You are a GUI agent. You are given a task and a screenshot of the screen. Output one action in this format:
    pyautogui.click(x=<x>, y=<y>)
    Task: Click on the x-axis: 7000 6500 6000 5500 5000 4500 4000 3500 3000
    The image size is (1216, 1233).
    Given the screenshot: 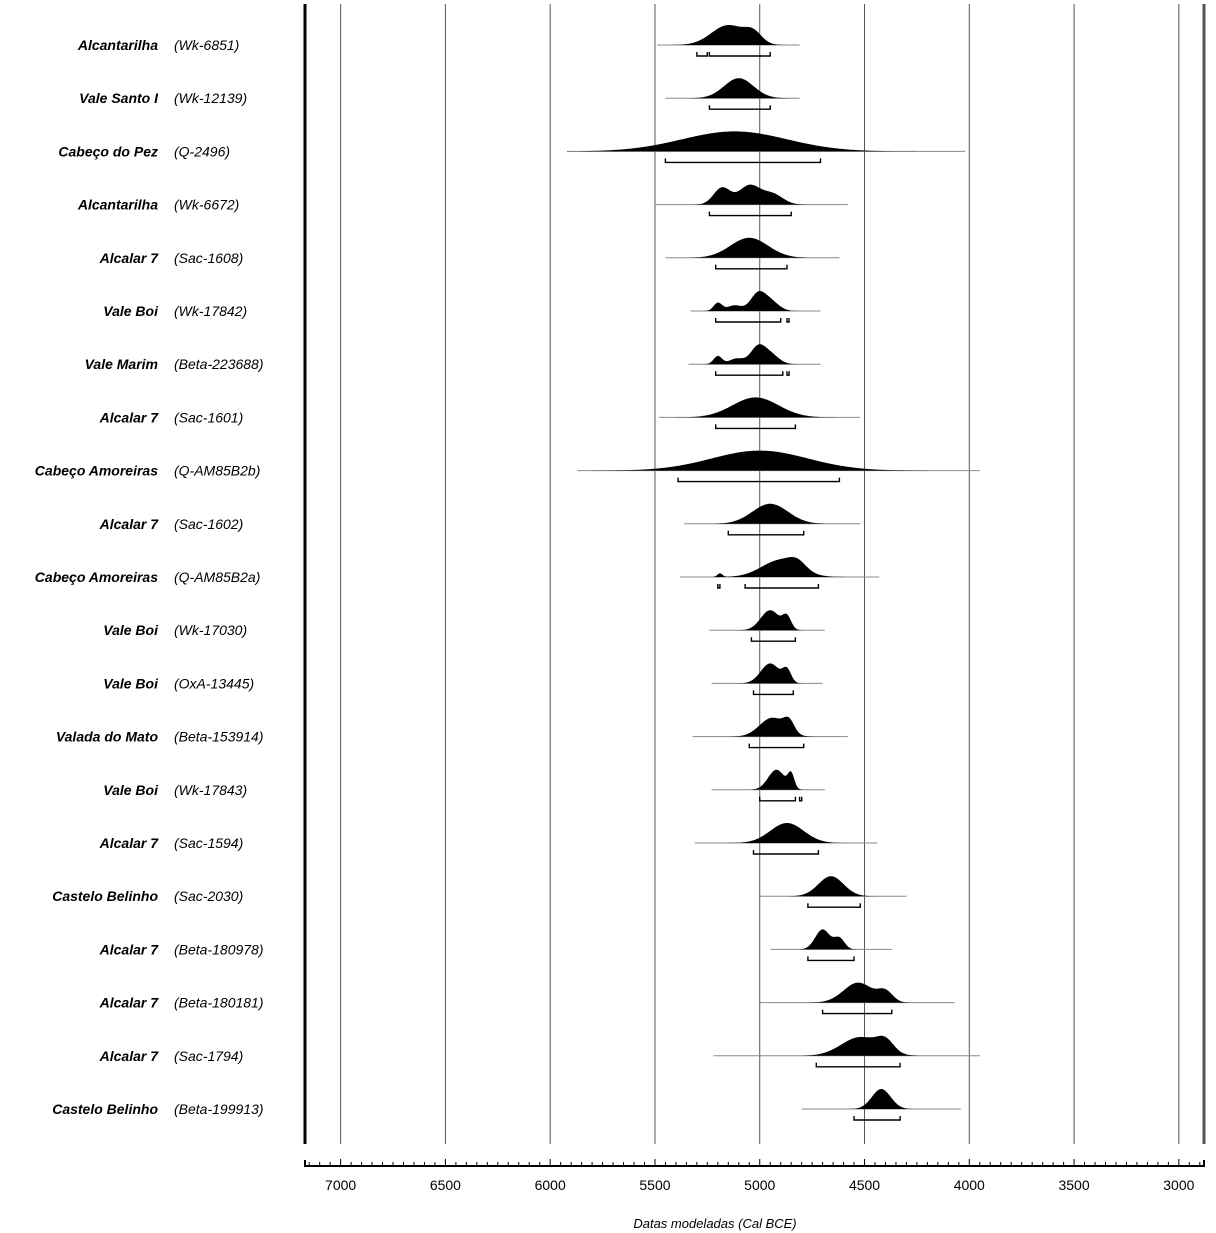 What is the action you would take?
    pyautogui.click(x=754, y=1176)
    